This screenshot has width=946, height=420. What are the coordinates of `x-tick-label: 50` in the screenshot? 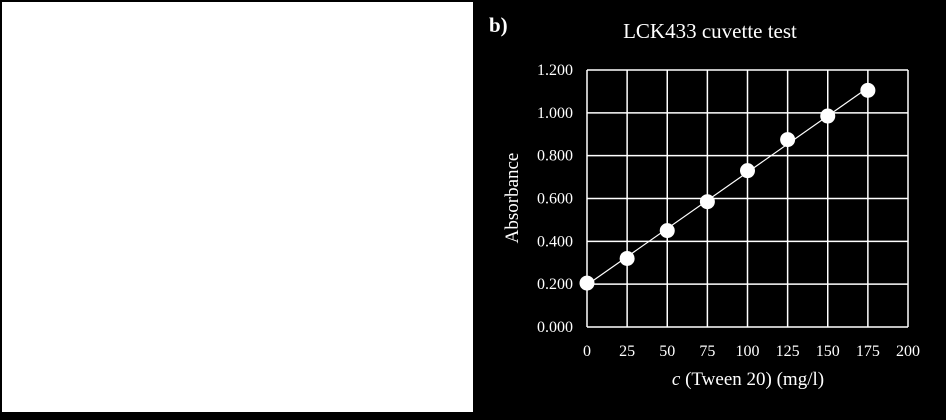 It's located at (667, 351).